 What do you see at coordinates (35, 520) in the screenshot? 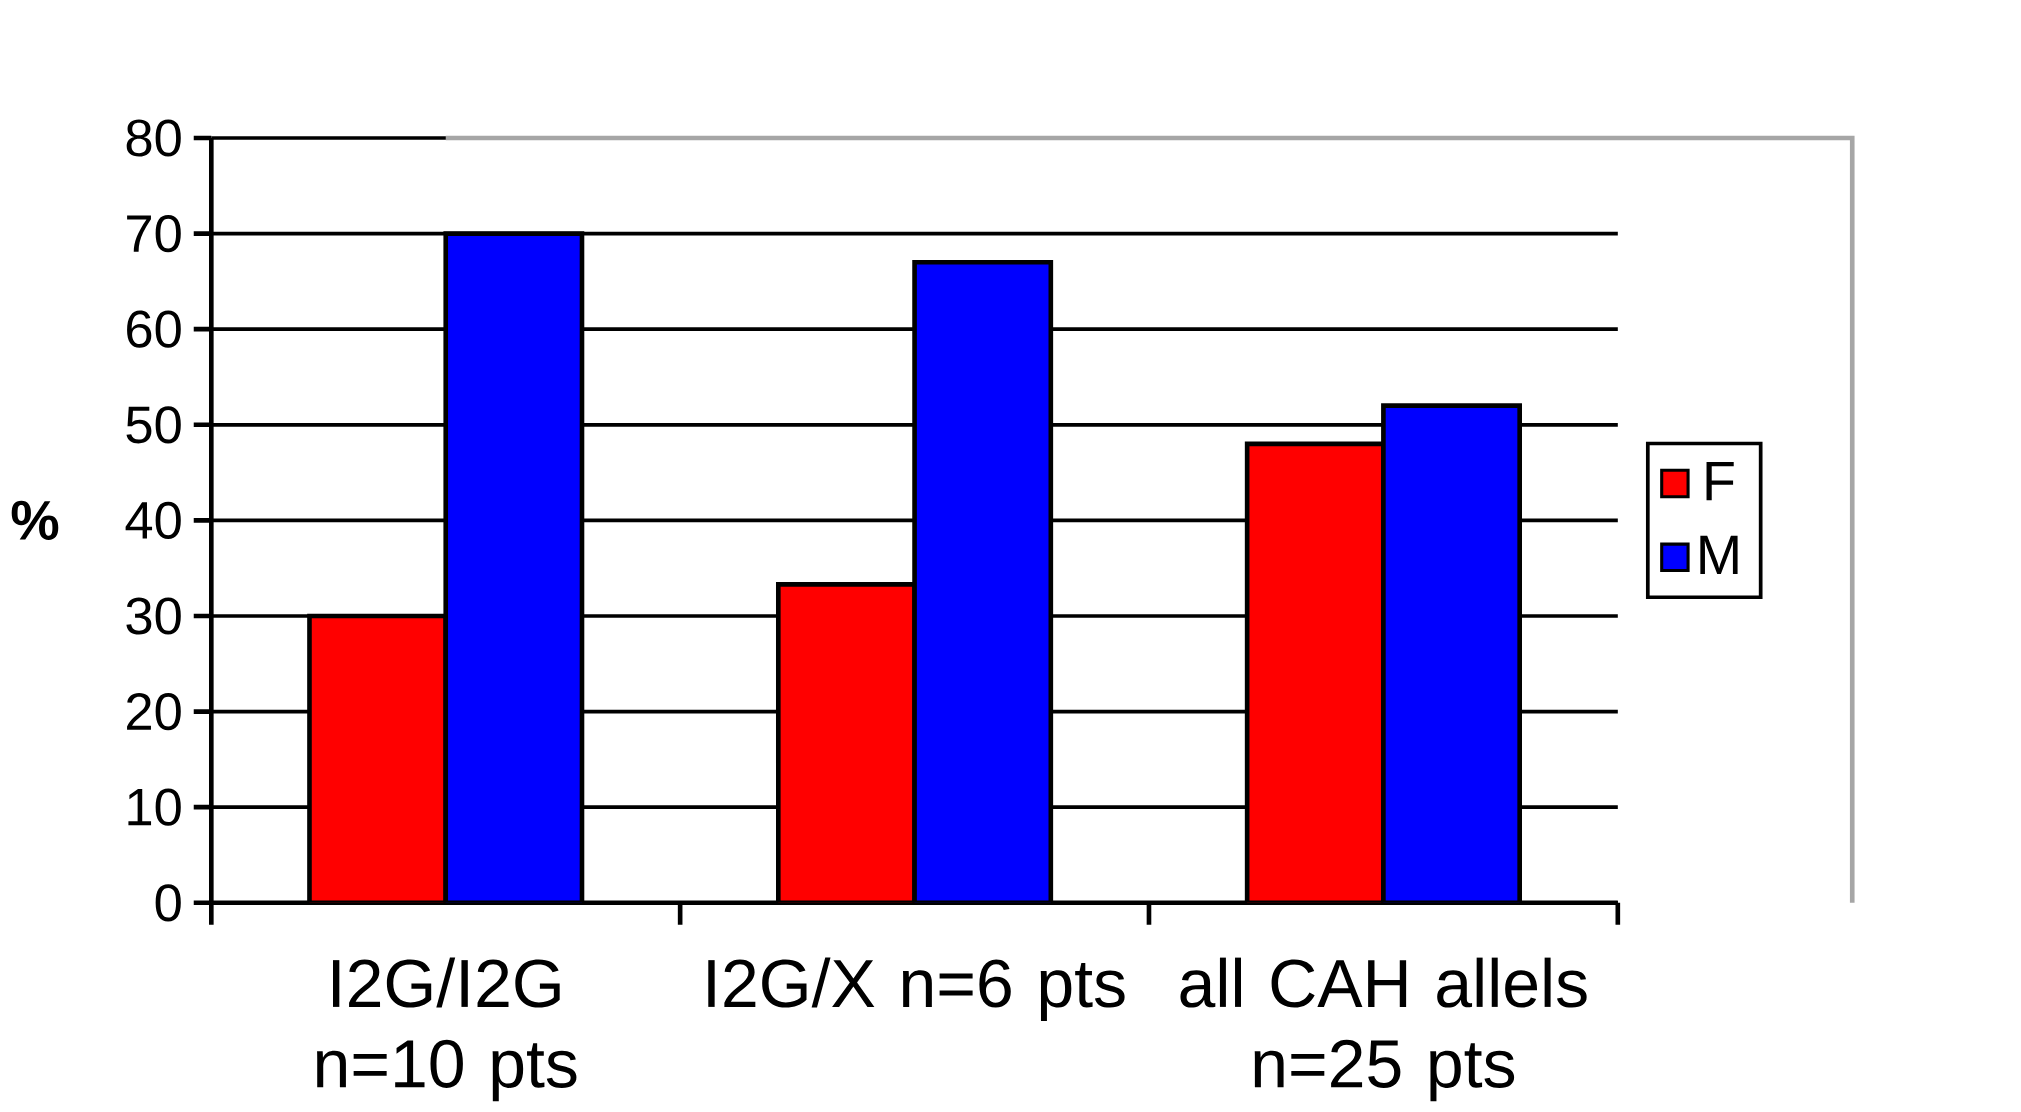
I see `y-axis-title: %` at bounding box center [35, 520].